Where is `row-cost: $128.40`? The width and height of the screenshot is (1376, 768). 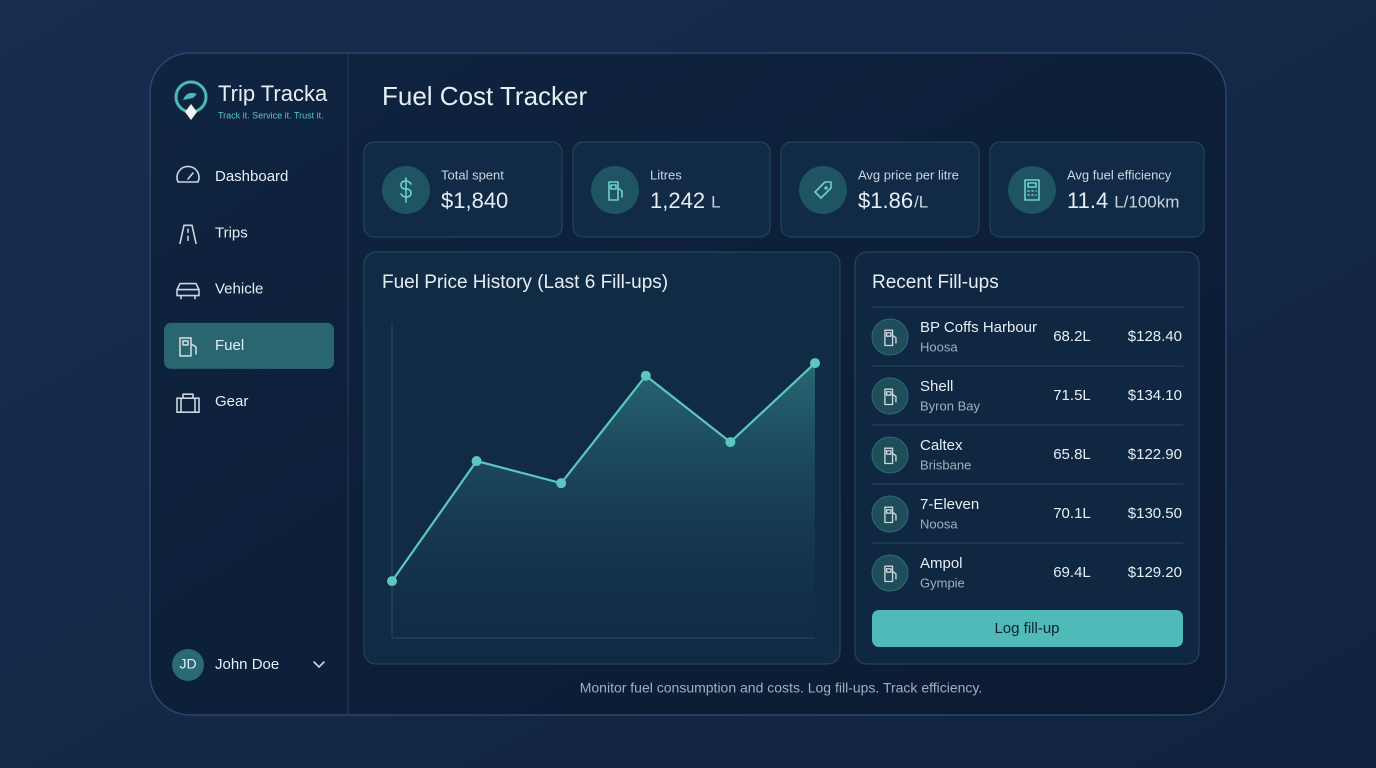 row-cost: $128.40 is located at coordinates (1155, 336).